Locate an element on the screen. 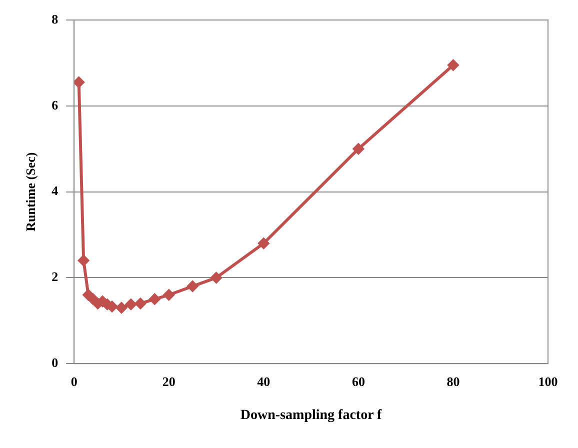 This screenshot has width=578, height=448. y-tick-label: 2 is located at coordinates (55, 276).